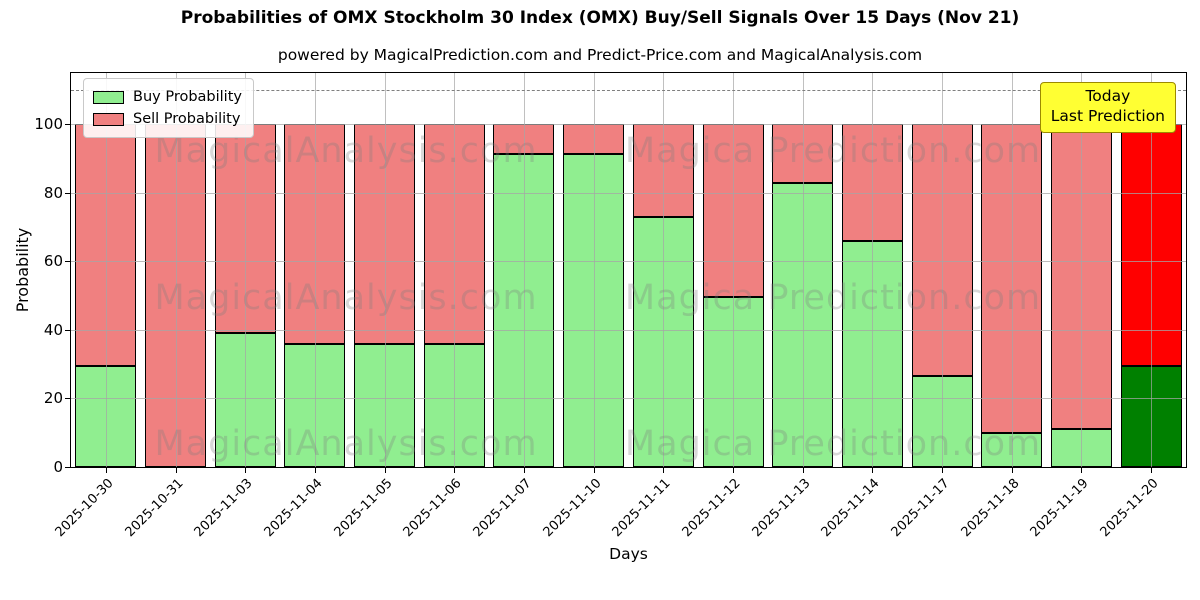  What do you see at coordinates (53, 329) in the screenshot?
I see `y-tick-label: 40` at bounding box center [53, 329].